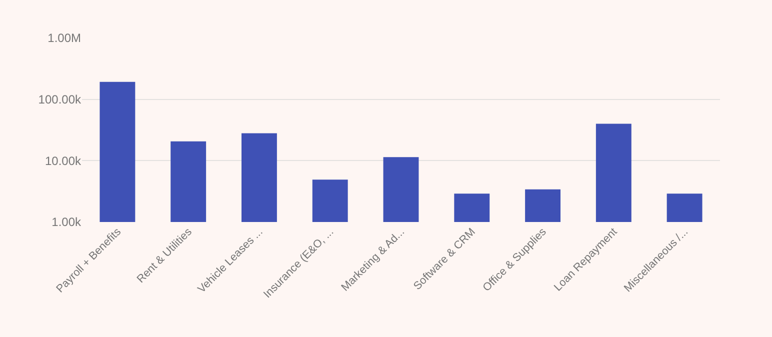 The image size is (772, 337). Describe the element at coordinates (64, 38) in the screenshot. I see `y-tick-label: 1.00M` at that location.